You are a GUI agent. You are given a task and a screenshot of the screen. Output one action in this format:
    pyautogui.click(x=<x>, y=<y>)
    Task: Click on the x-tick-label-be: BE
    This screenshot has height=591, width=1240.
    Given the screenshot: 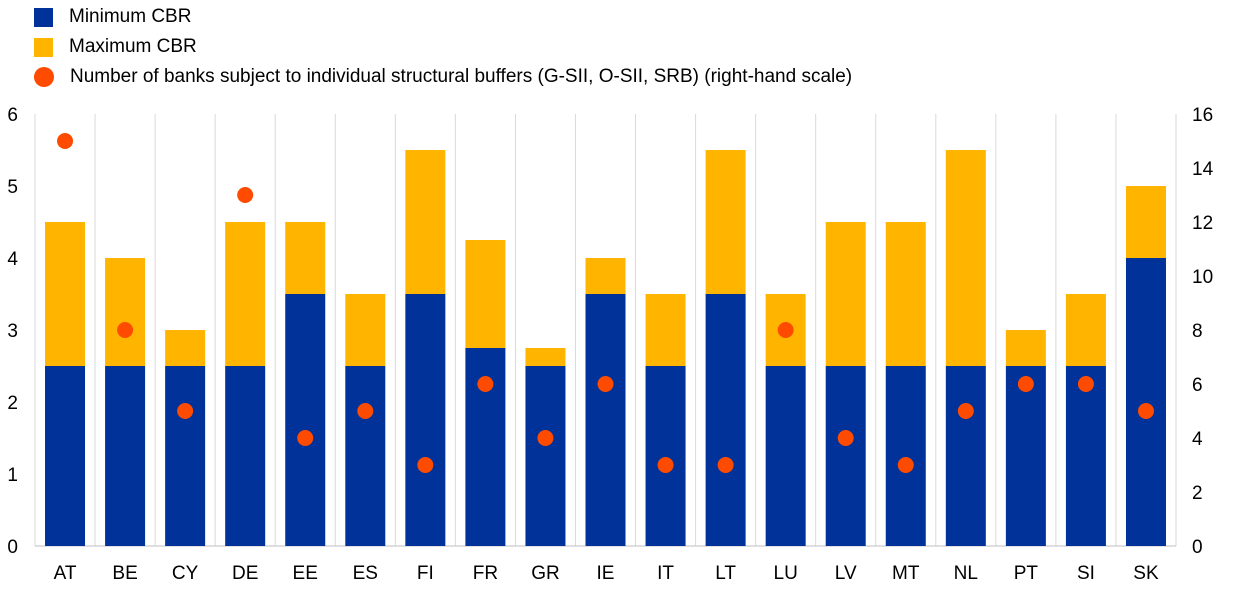 What is the action you would take?
    pyautogui.click(x=124, y=573)
    